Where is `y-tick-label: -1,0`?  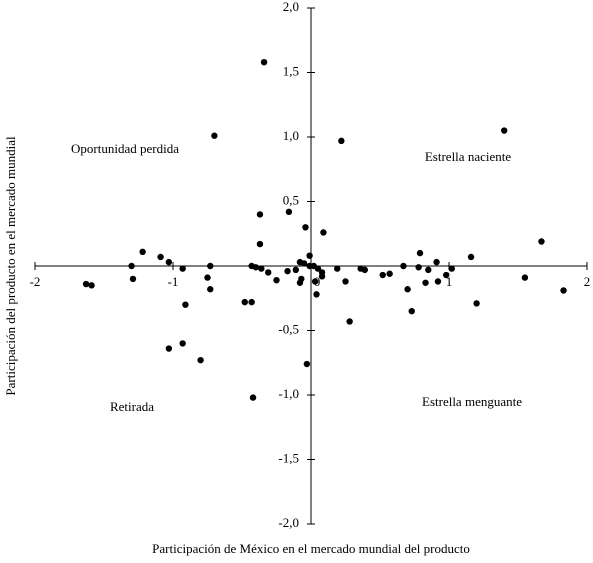 y-tick-label: -1,0 is located at coordinates (288, 393).